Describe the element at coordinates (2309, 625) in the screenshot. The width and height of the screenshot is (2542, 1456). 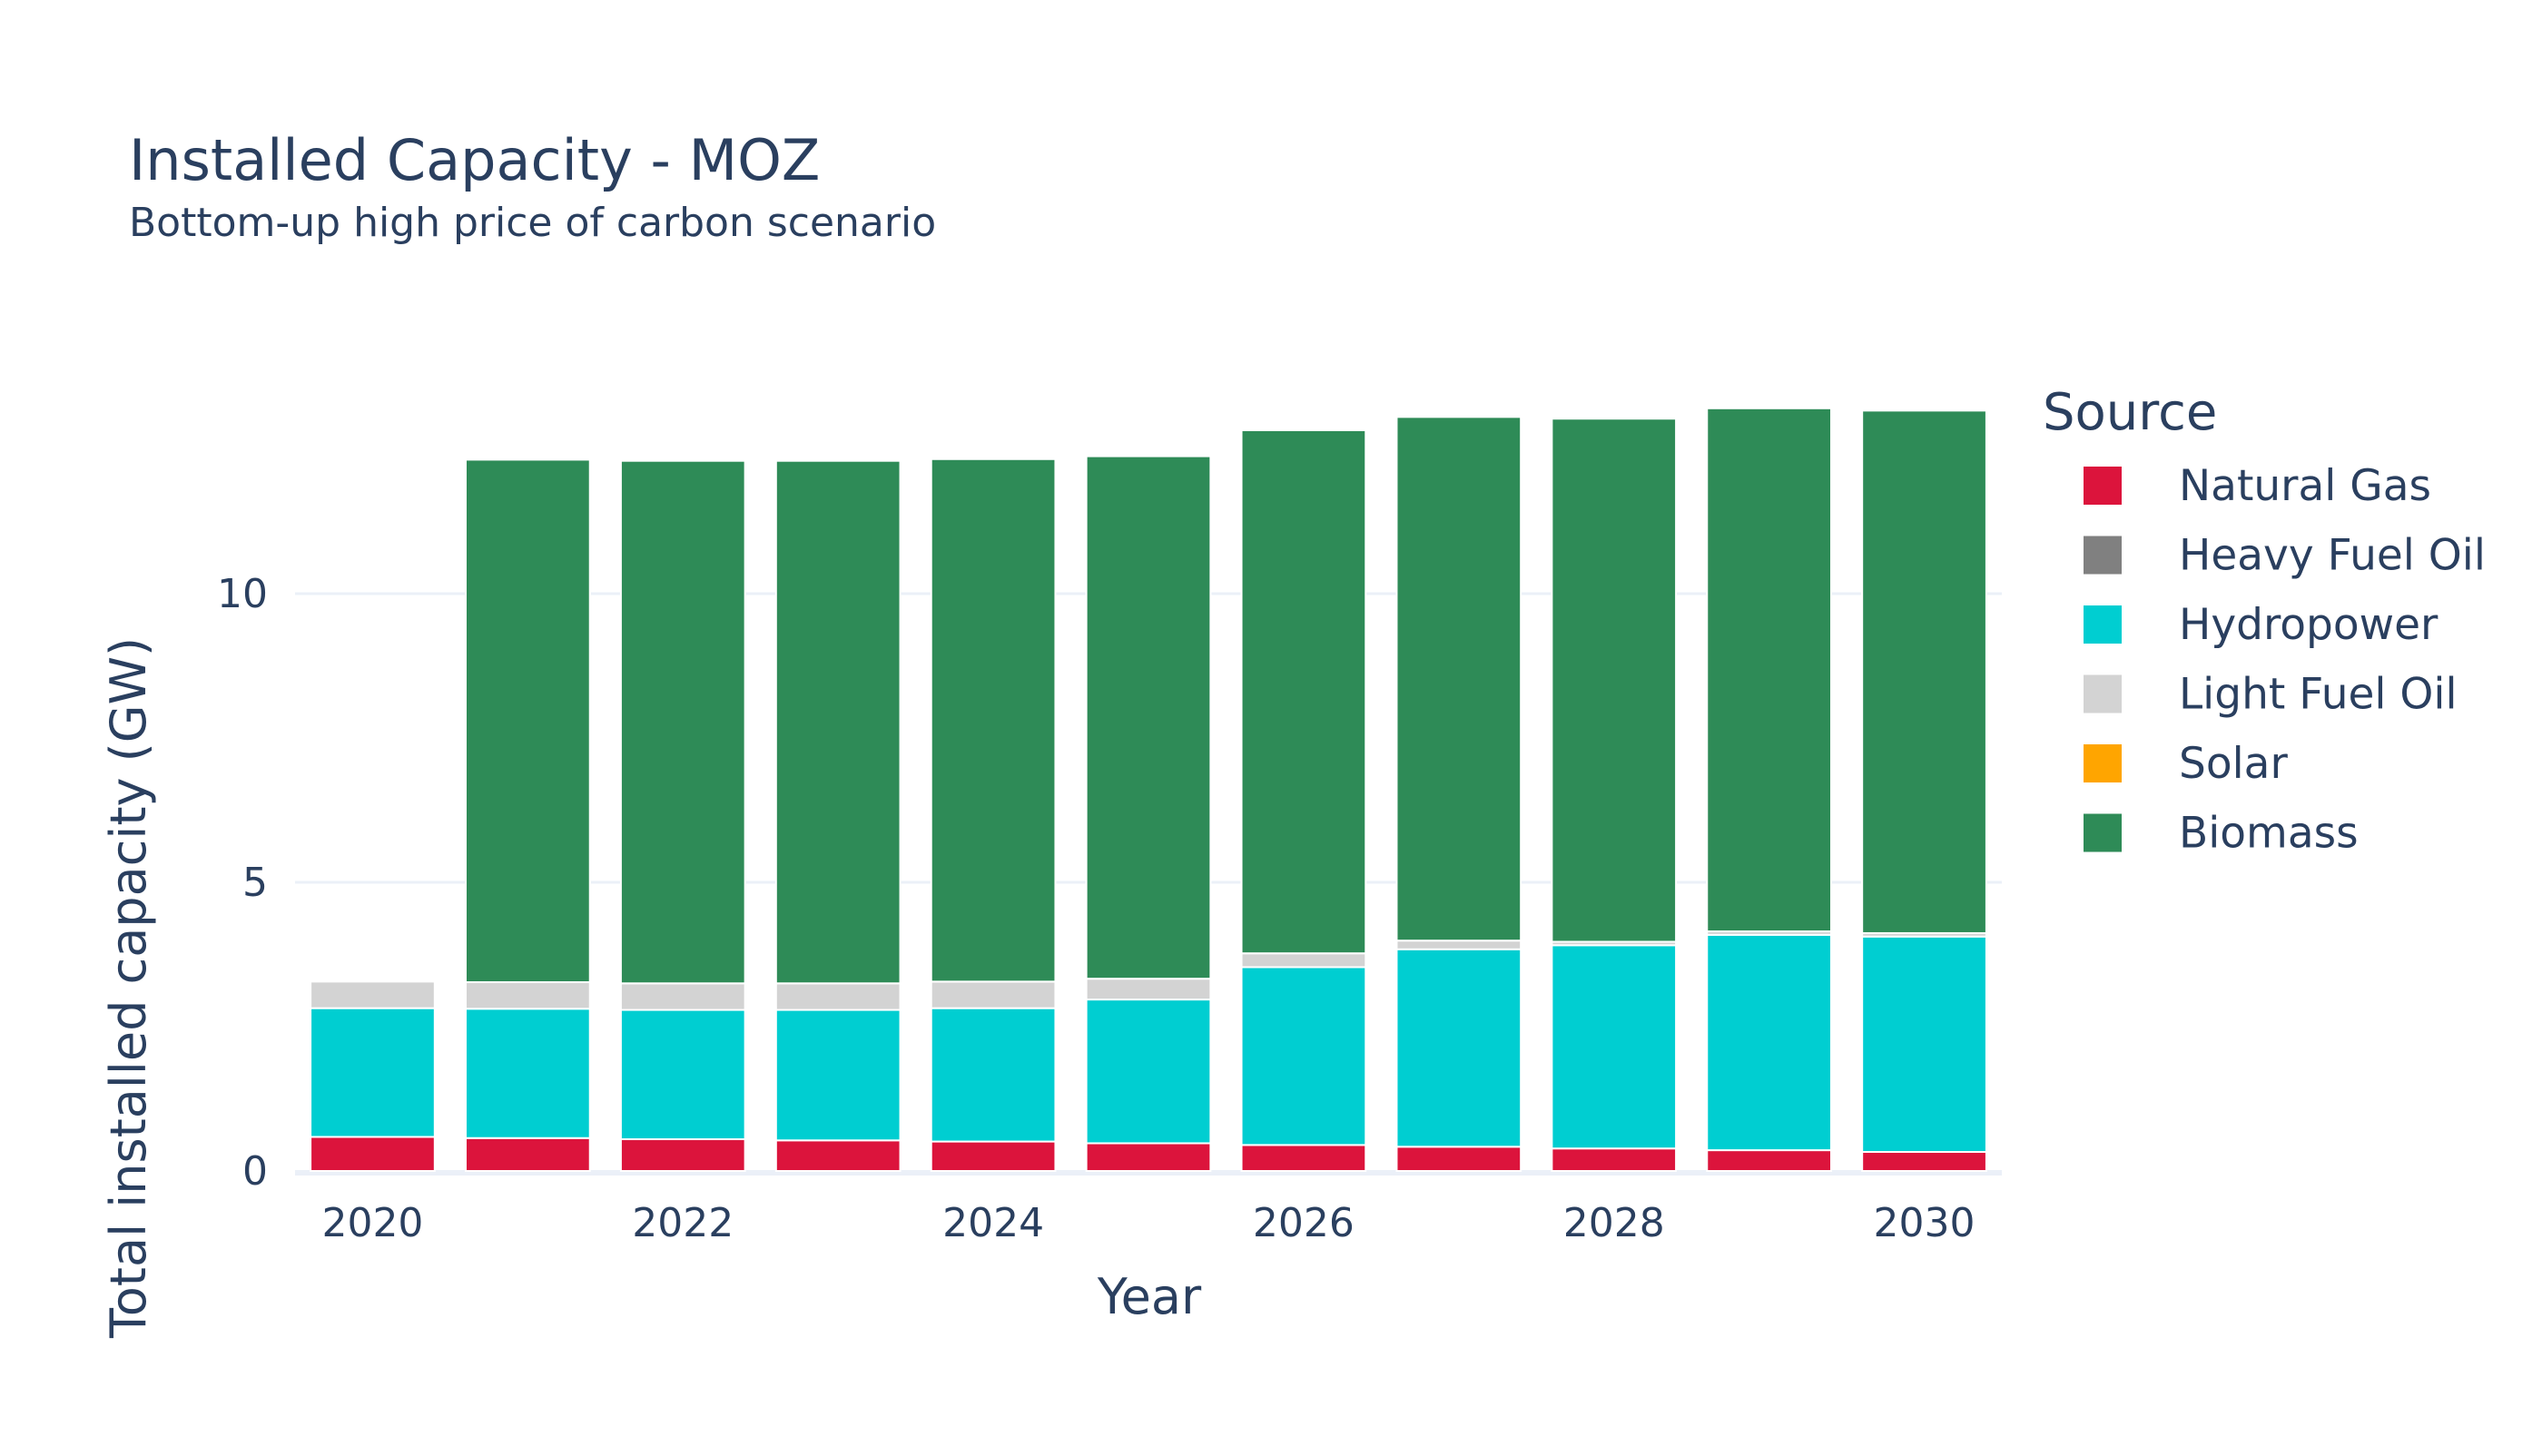
I see `legend-label: Hydropower` at that location.